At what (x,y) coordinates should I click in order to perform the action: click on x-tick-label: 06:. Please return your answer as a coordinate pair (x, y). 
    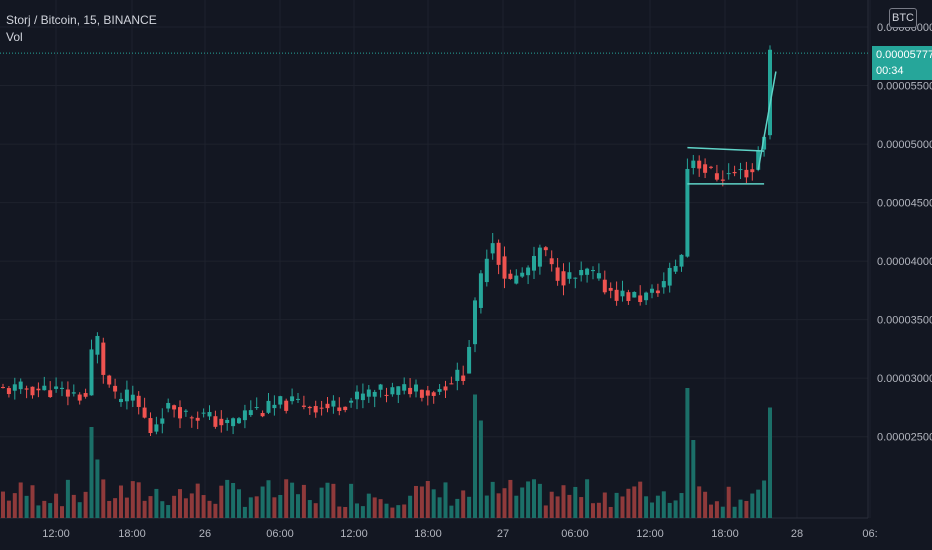
    Looking at the image, I should click on (869, 534).